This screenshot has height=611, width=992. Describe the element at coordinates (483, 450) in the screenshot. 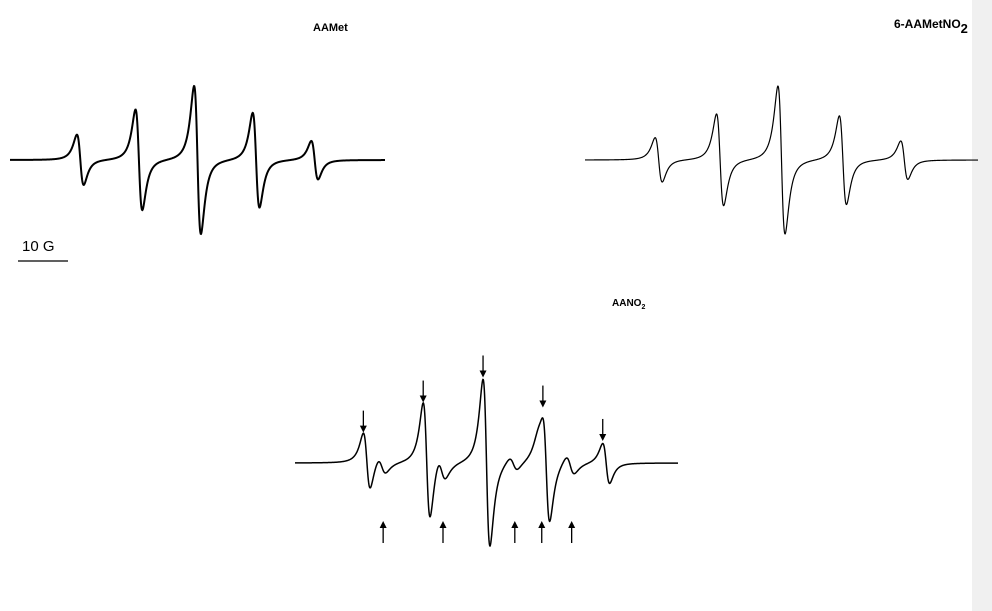

I see `line-marker-arrows` at that location.